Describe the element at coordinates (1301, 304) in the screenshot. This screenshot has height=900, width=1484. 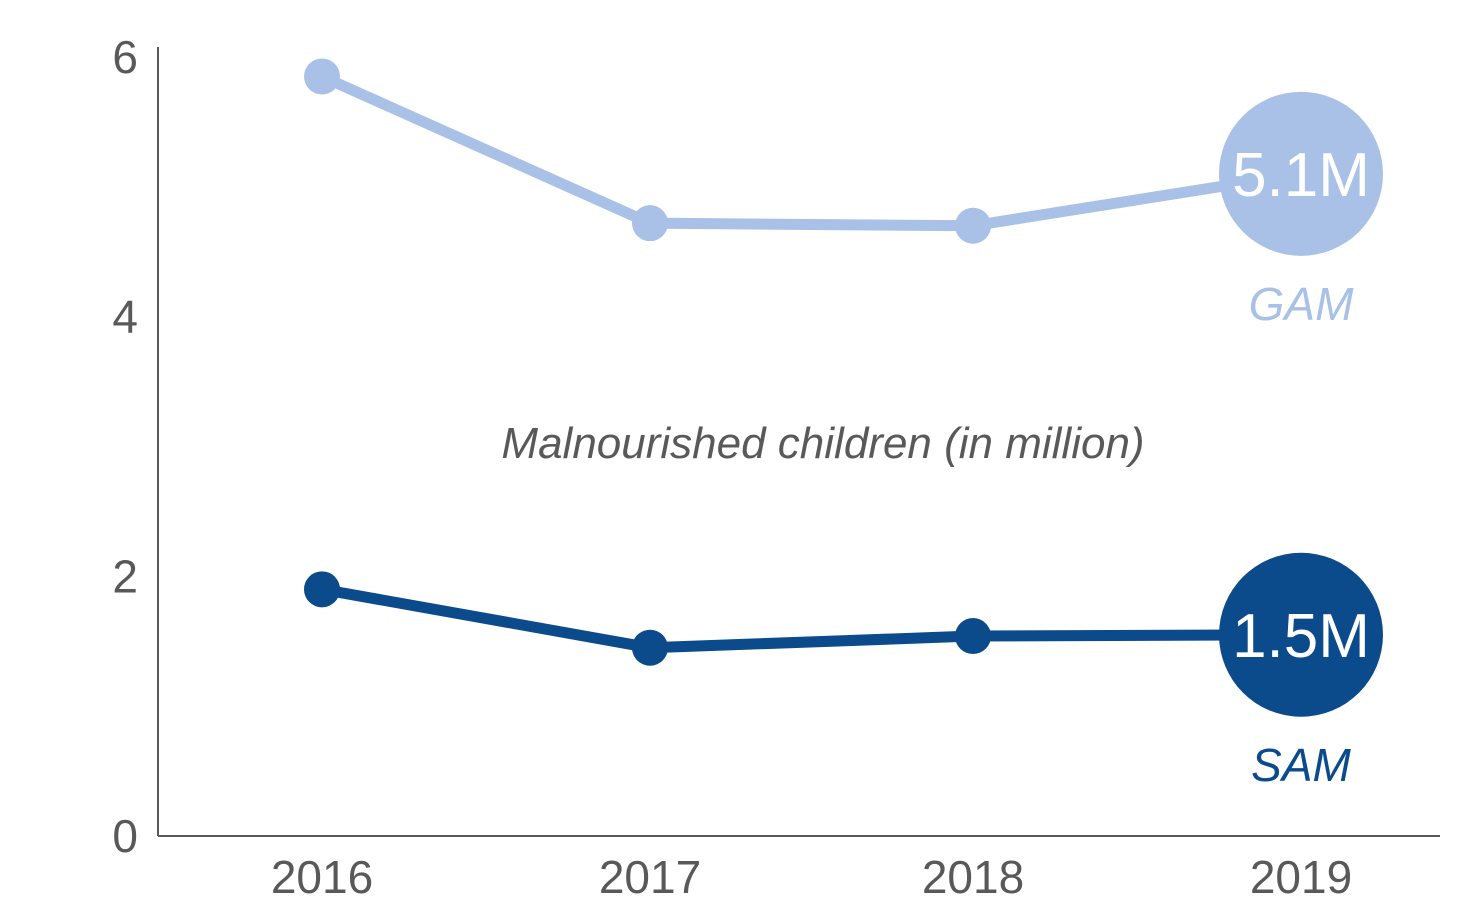
I see `series-name-label: GAM` at that location.